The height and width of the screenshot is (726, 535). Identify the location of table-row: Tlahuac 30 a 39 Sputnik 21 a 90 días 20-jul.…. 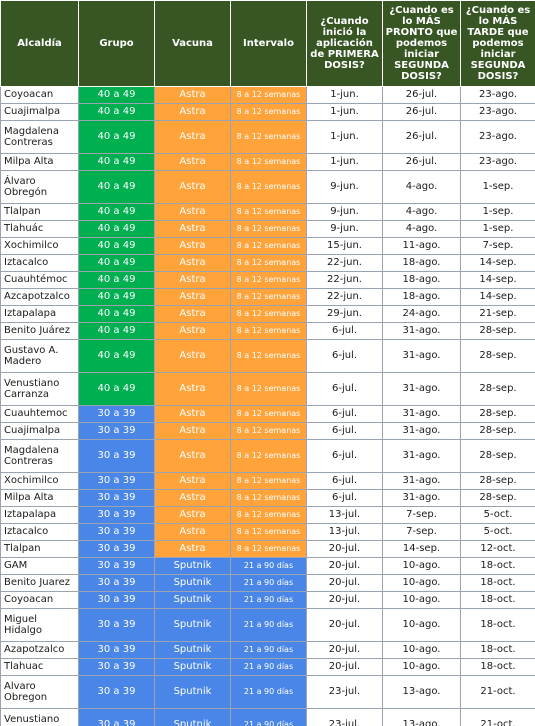
(267, 667).